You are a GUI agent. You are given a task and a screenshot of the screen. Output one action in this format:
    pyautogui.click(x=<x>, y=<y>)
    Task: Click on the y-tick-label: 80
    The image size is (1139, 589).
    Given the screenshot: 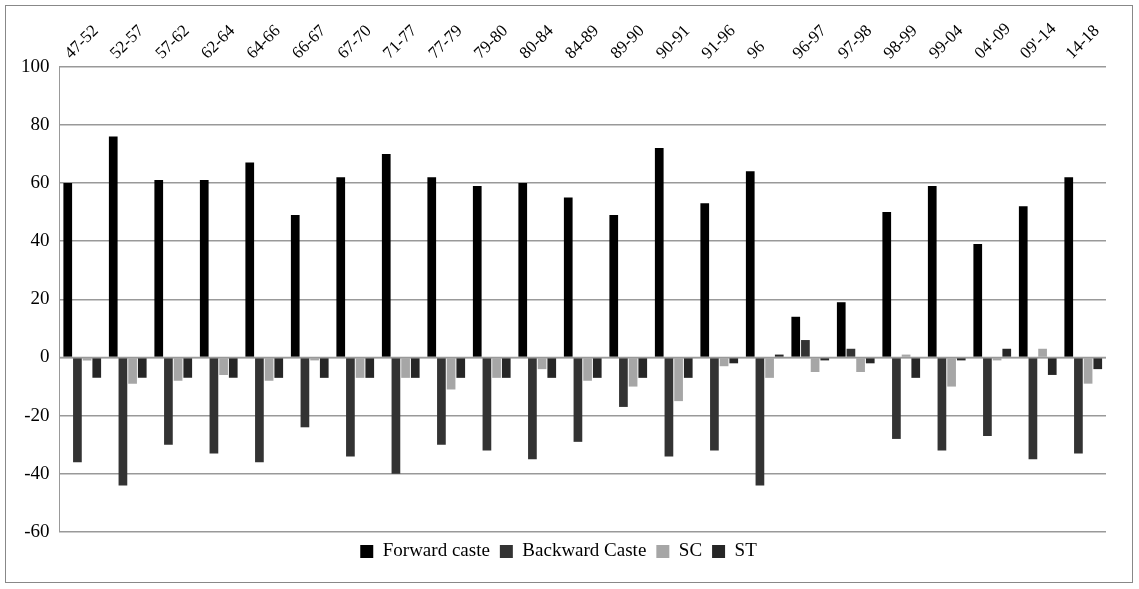 What is the action you would take?
    pyautogui.click(x=40, y=123)
    